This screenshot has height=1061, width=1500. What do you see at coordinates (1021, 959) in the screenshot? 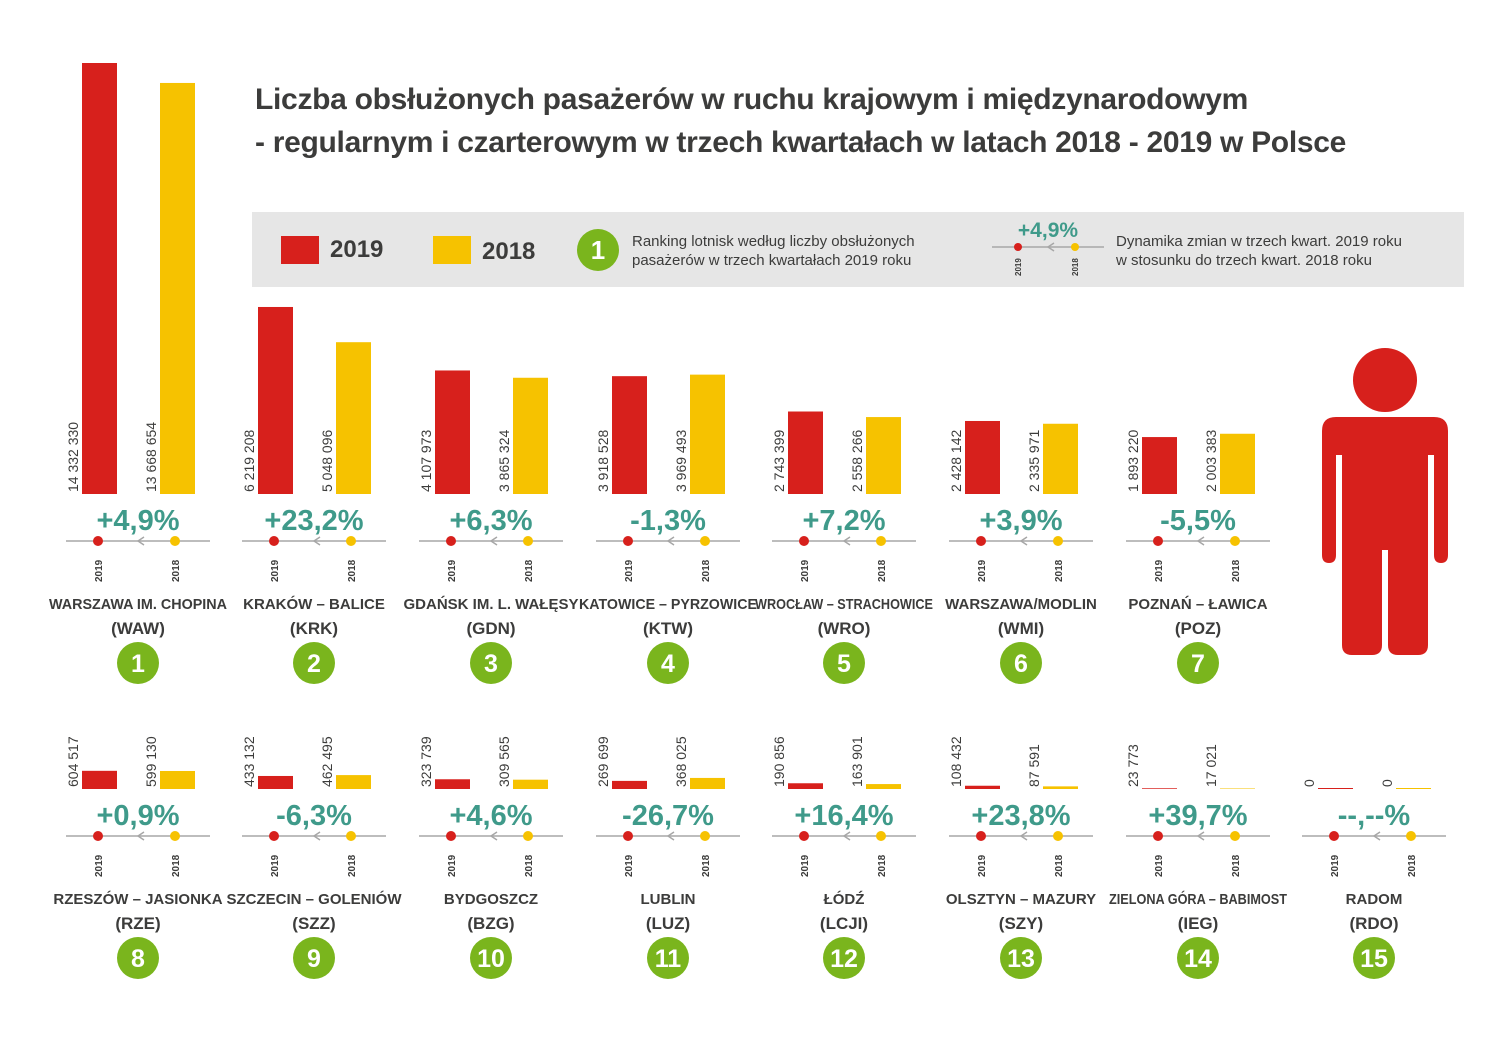
I see `rank-number-13: 13` at bounding box center [1021, 959].